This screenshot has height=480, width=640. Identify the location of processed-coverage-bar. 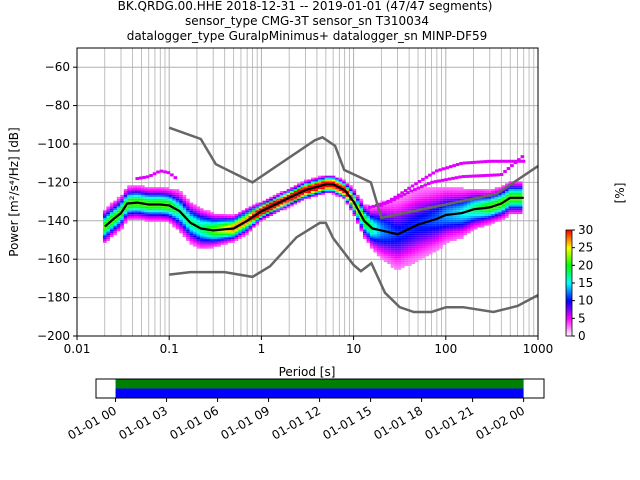
(319, 384).